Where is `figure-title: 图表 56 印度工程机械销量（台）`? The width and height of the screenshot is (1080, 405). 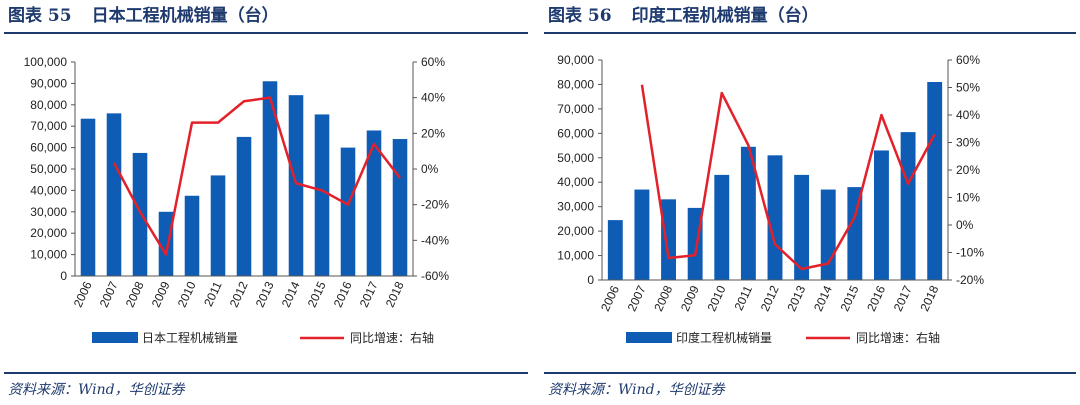 figure-title: 图表 56 印度工程机械销量（台） is located at coordinates (683, 16).